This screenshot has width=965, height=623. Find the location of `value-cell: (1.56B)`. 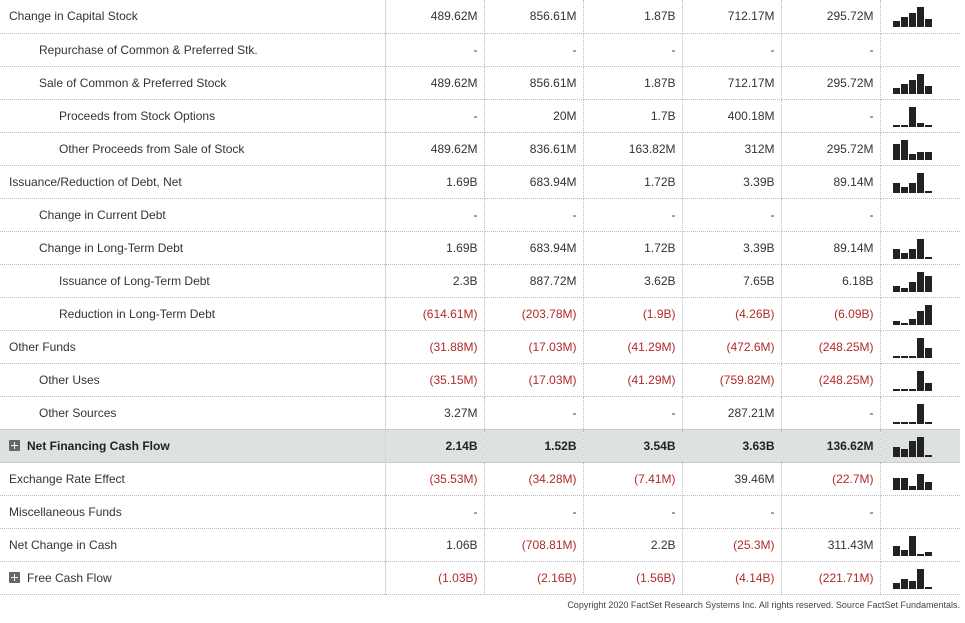

value-cell: (1.56B) is located at coordinates (633, 578).